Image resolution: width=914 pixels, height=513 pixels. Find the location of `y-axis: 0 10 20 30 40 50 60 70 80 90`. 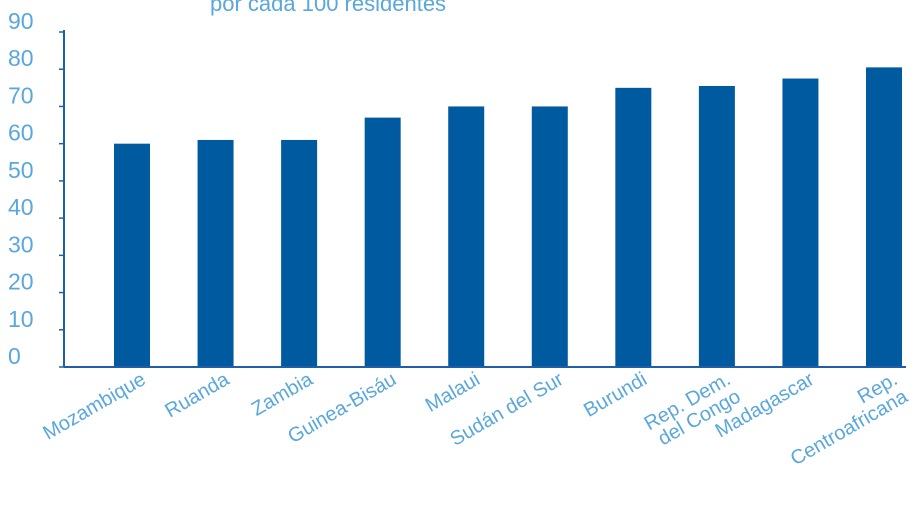

y-axis: 0 10 20 30 40 50 60 70 80 90 is located at coordinates (36, 188).